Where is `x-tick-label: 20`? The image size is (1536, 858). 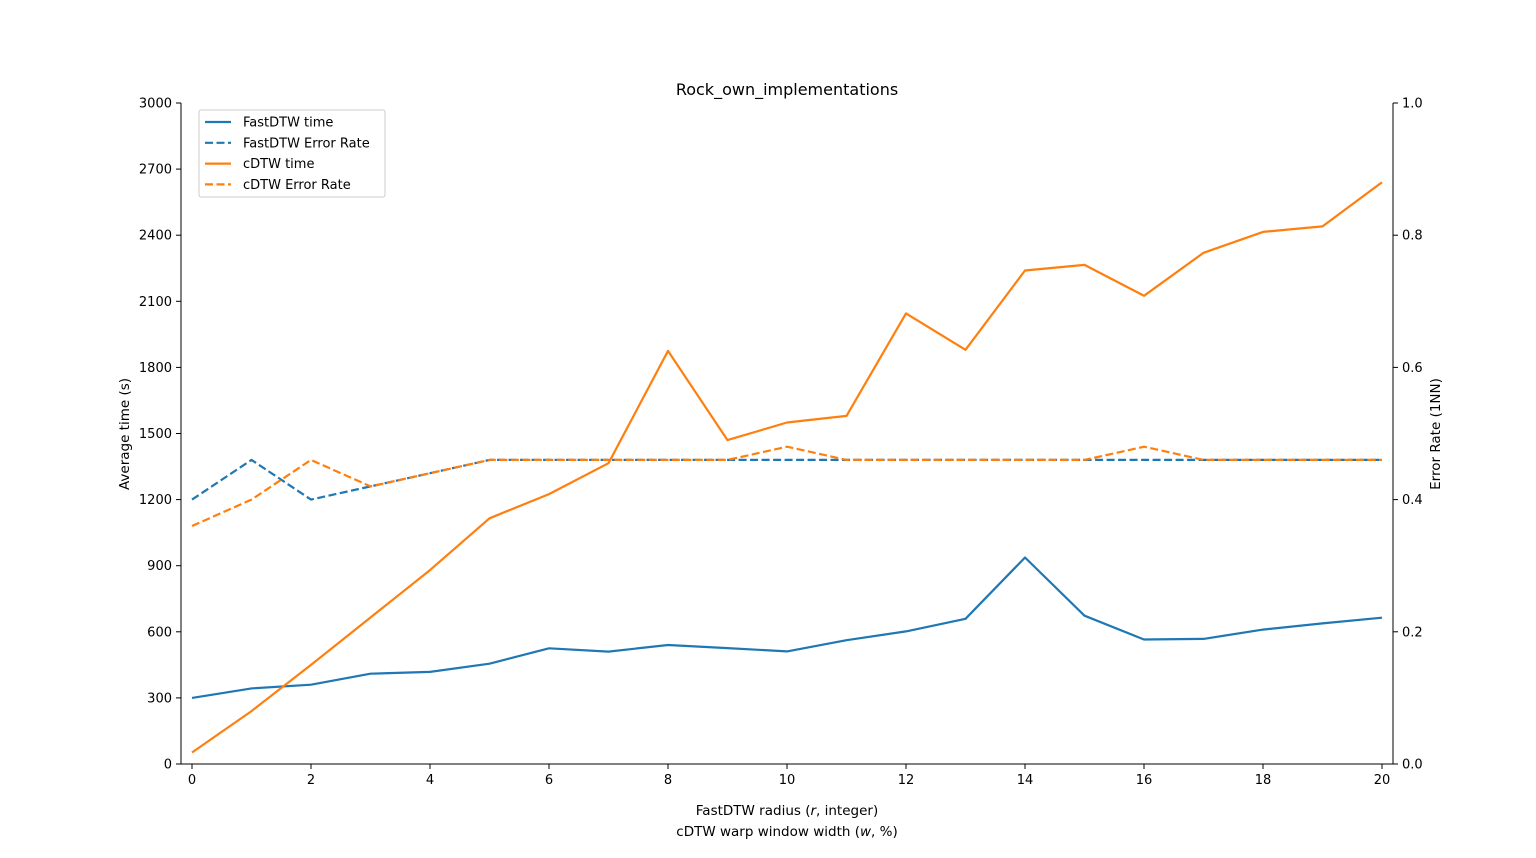
x-tick-label: 20 is located at coordinates (1382, 780).